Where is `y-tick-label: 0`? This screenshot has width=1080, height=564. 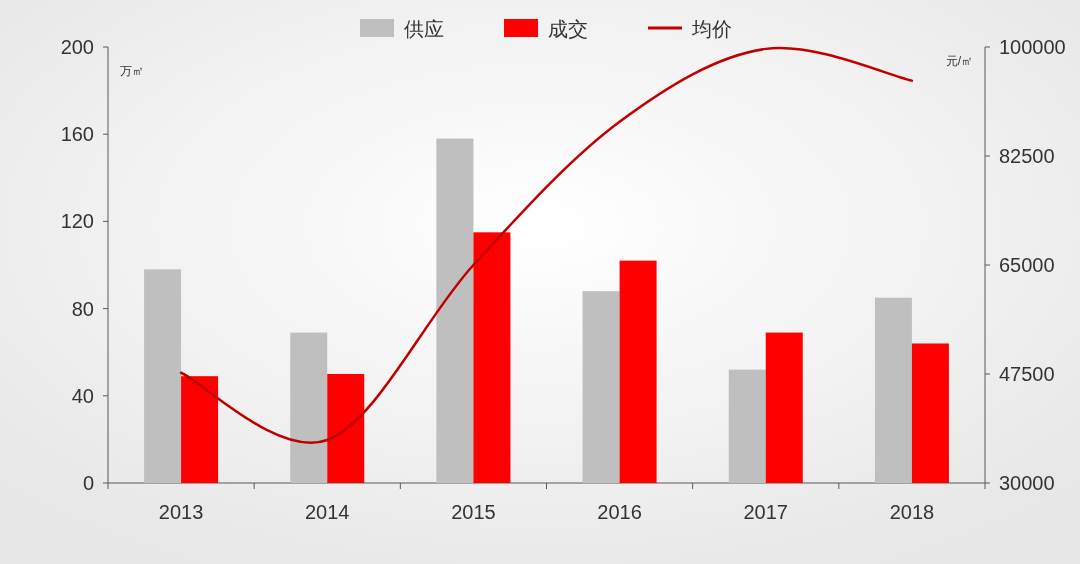
y-tick-label: 0 is located at coordinates (88, 483).